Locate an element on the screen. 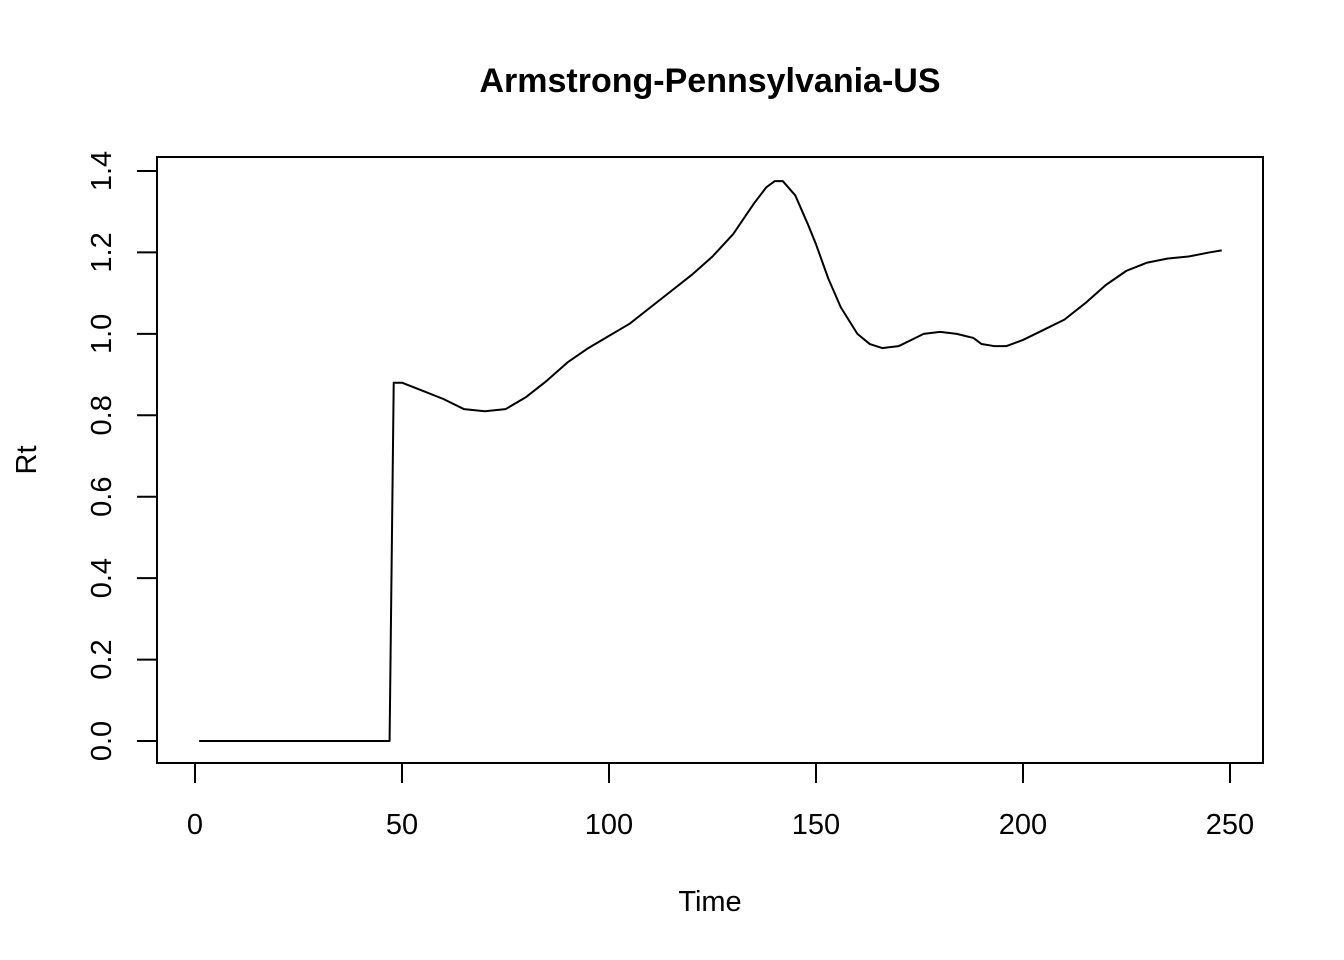  x-axis: 0 50 100 150 200 250 is located at coordinates (720, 801).